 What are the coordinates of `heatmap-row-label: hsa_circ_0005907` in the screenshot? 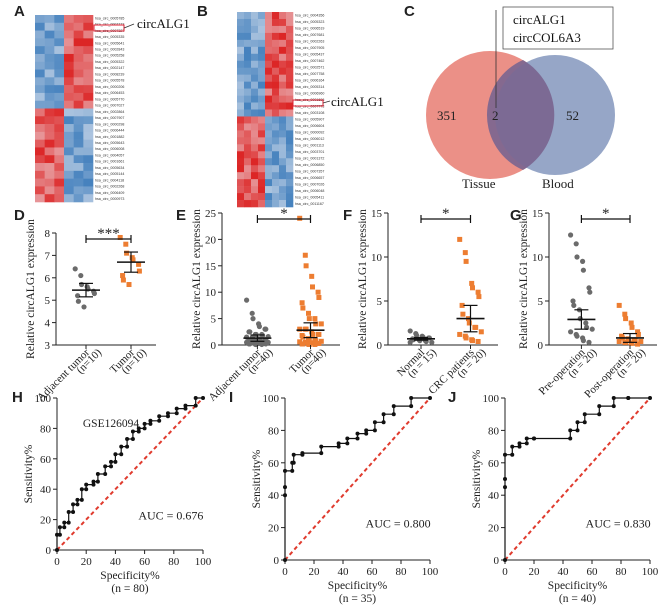 It's located at (309, 119).